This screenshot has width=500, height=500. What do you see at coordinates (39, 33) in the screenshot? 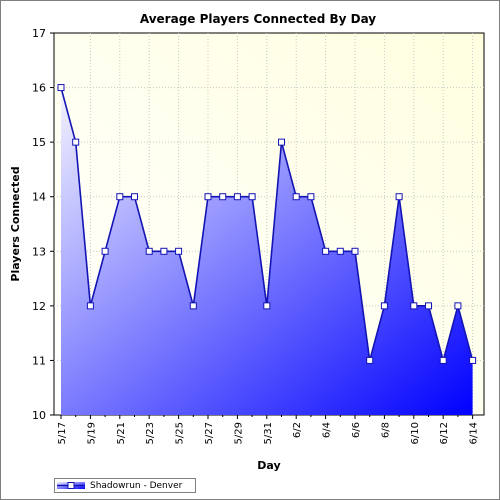
I see `y-tick-label: 17` at bounding box center [39, 33].